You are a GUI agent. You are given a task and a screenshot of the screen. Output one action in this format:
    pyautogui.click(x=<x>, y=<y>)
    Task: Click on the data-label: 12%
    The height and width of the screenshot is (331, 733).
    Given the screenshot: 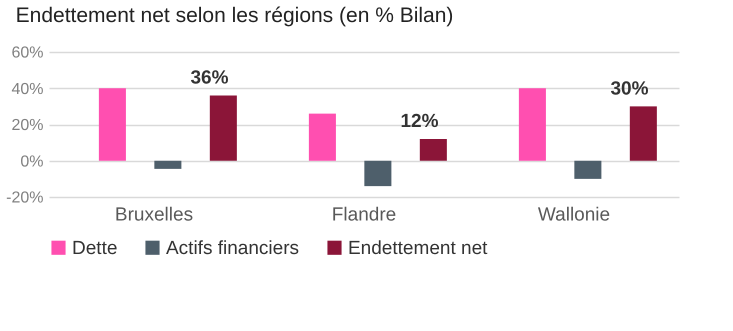 What is the action you would take?
    pyautogui.click(x=419, y=121)
    